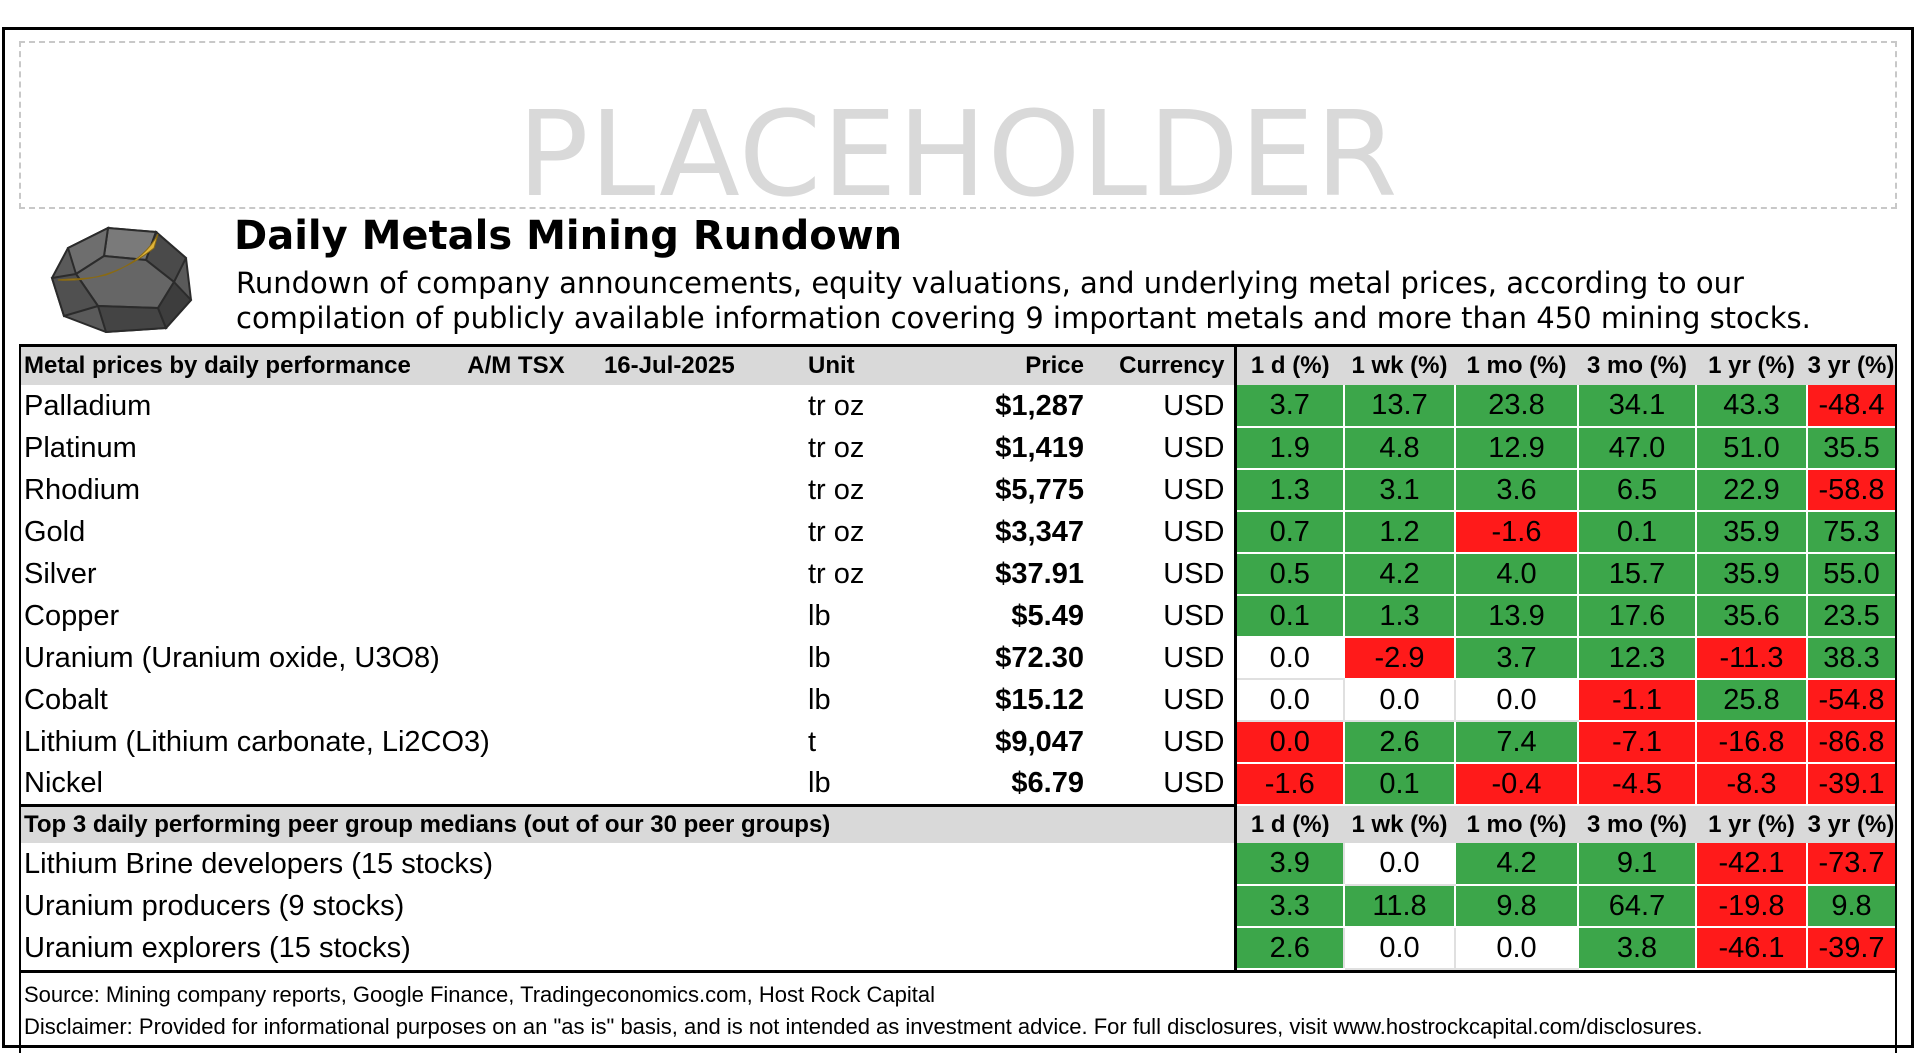 The image size is (1920, 1053). Describe the element at coordinates (1850, 948) in the screenshot. I see `peer-perf-3yr: -39.7` at that location.